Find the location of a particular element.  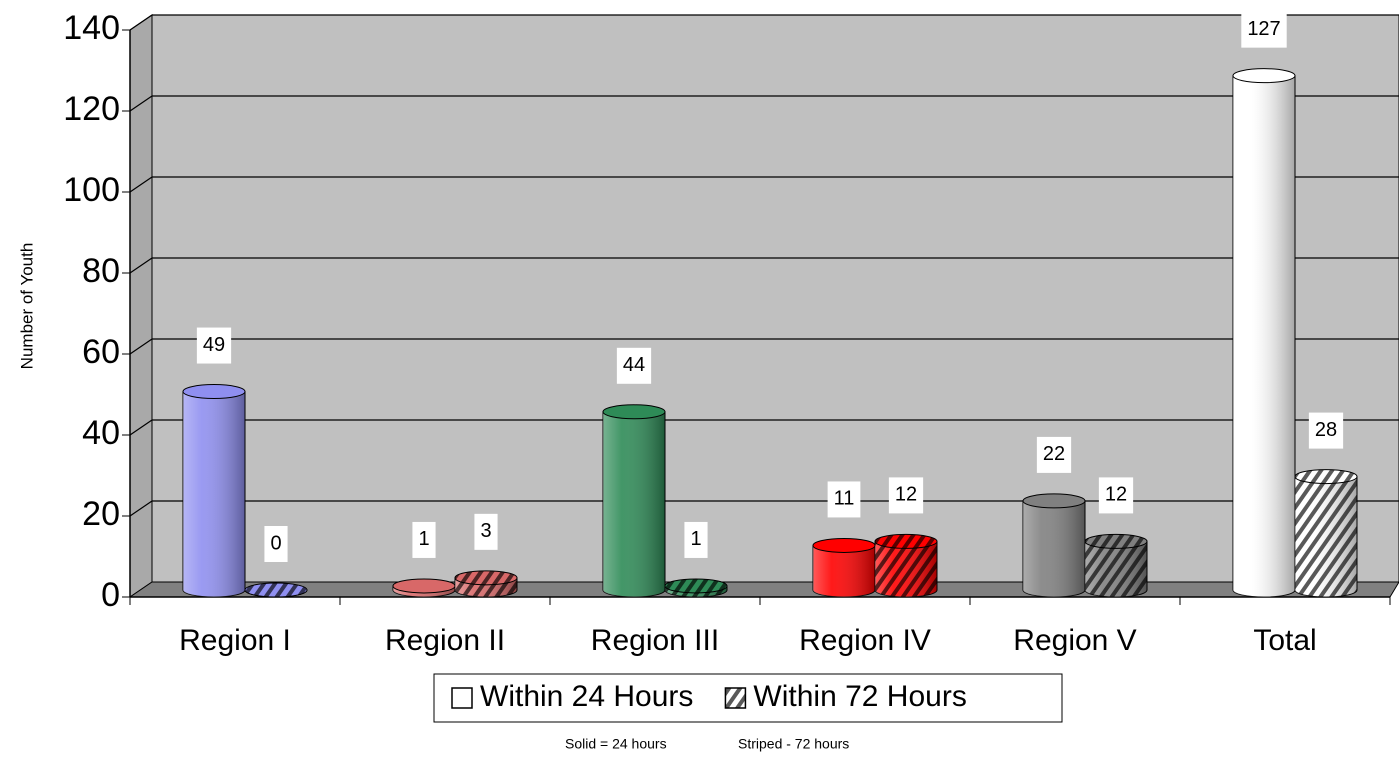

data-label: 3 is located at coordinates (485, 531).